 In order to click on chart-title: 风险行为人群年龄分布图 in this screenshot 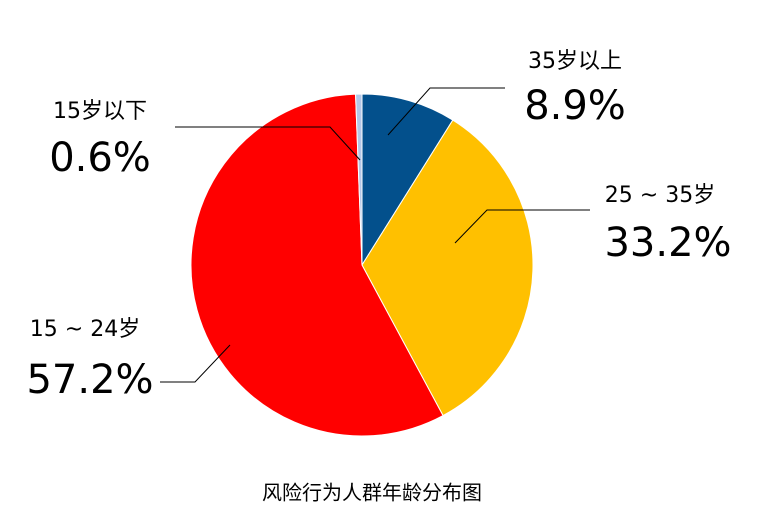, I will do `click(372, 493)`.